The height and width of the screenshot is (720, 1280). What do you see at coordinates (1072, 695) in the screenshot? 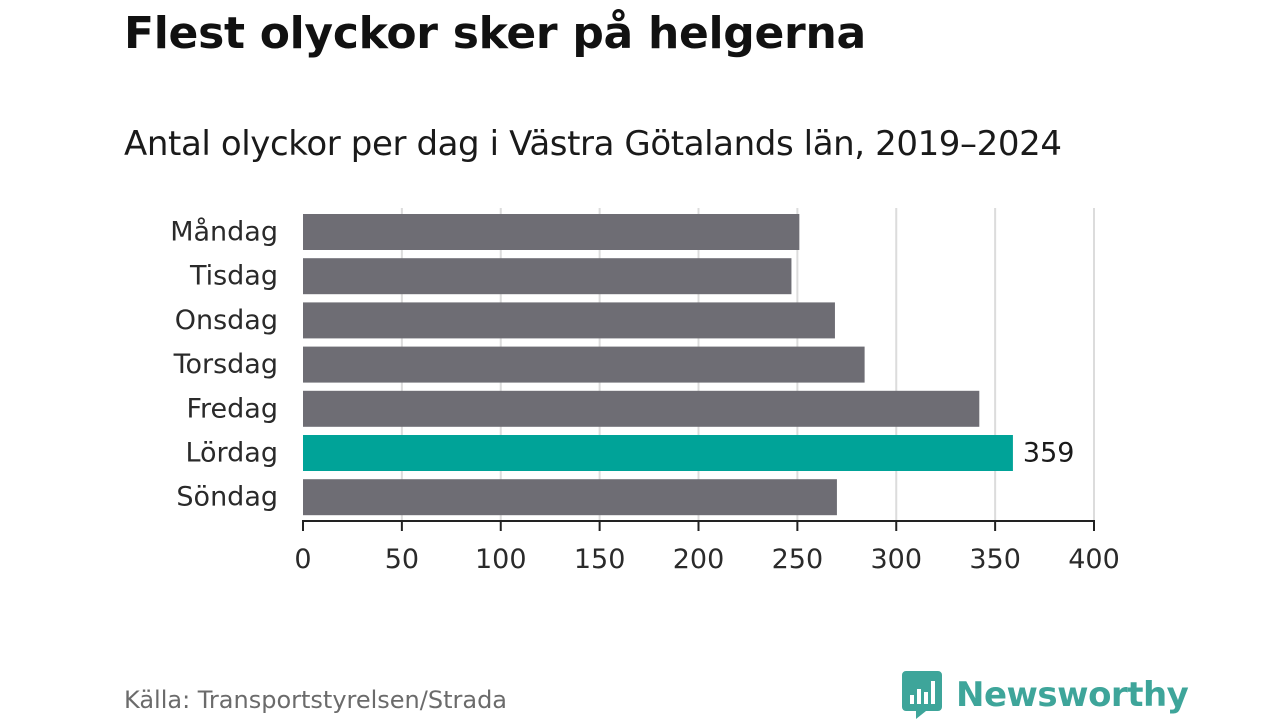
I see `brand-name: Newsworthy` at bounding box center [1072, 695].